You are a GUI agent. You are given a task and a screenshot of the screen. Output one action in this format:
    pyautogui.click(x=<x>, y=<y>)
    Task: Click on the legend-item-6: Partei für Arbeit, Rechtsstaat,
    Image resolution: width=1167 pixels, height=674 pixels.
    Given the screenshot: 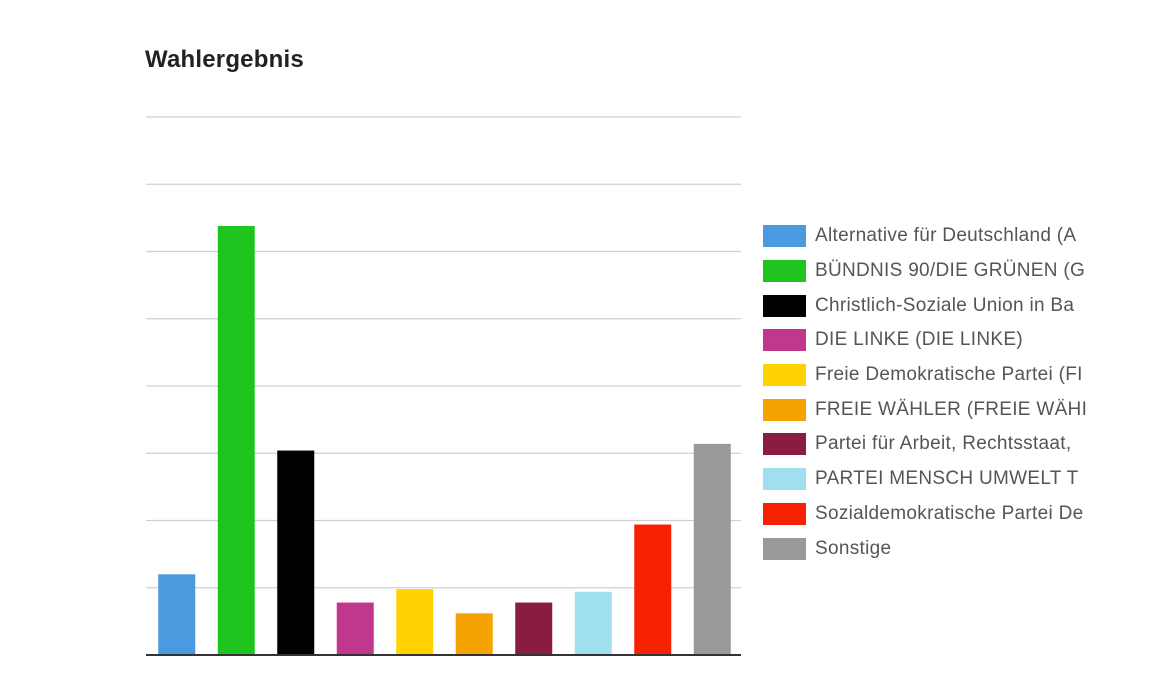 What is the action you would take?
    pyautogui.click(x=940, y=444)
    